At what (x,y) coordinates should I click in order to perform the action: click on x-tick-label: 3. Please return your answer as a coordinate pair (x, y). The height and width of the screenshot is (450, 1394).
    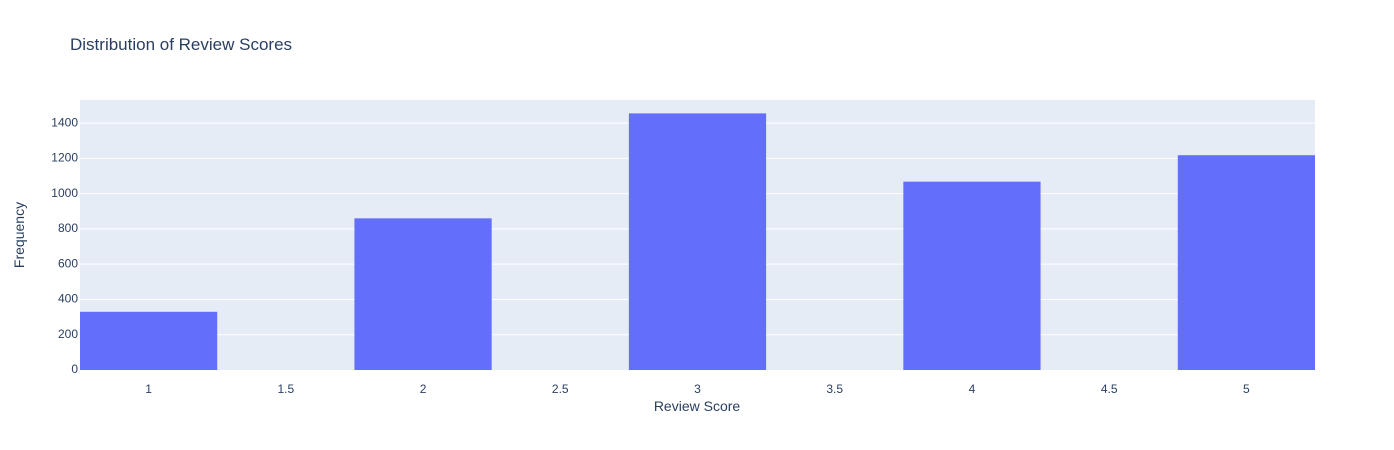
    Looking at the image, I should click on (697, 389).